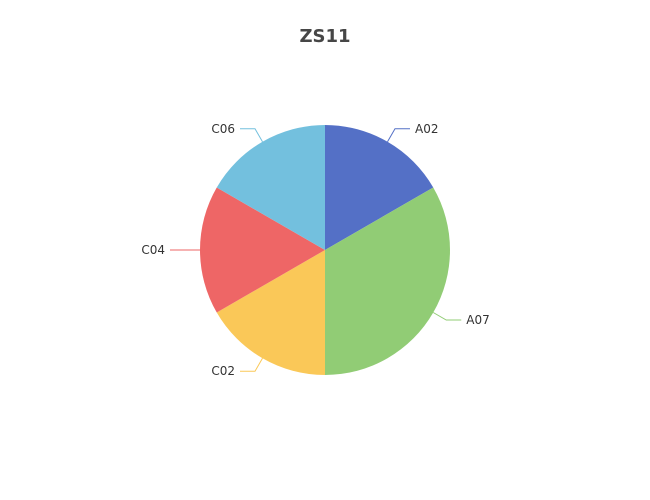 This screenshot has width=650, height=500. What do you see at coordinates (270, 312) in the screenshot?
I see `pie-slice-c02` at bounding box center [270, 312].